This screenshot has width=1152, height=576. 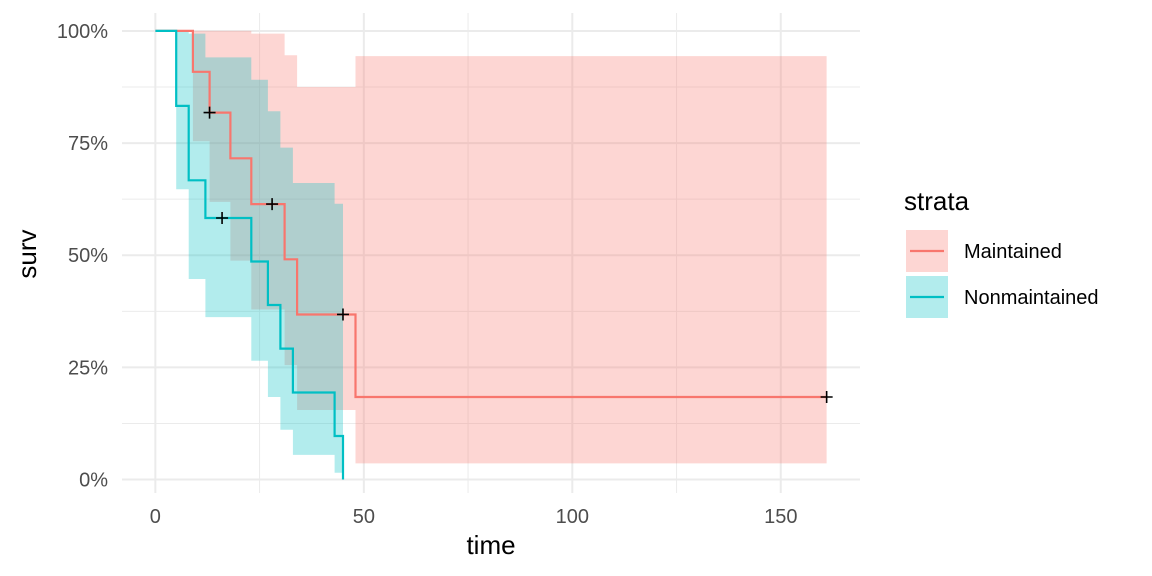 What do you see at coordinates (364, 517) in the screenshot?
I see `x-tick-label: 50` at bounding box center [364, 517].